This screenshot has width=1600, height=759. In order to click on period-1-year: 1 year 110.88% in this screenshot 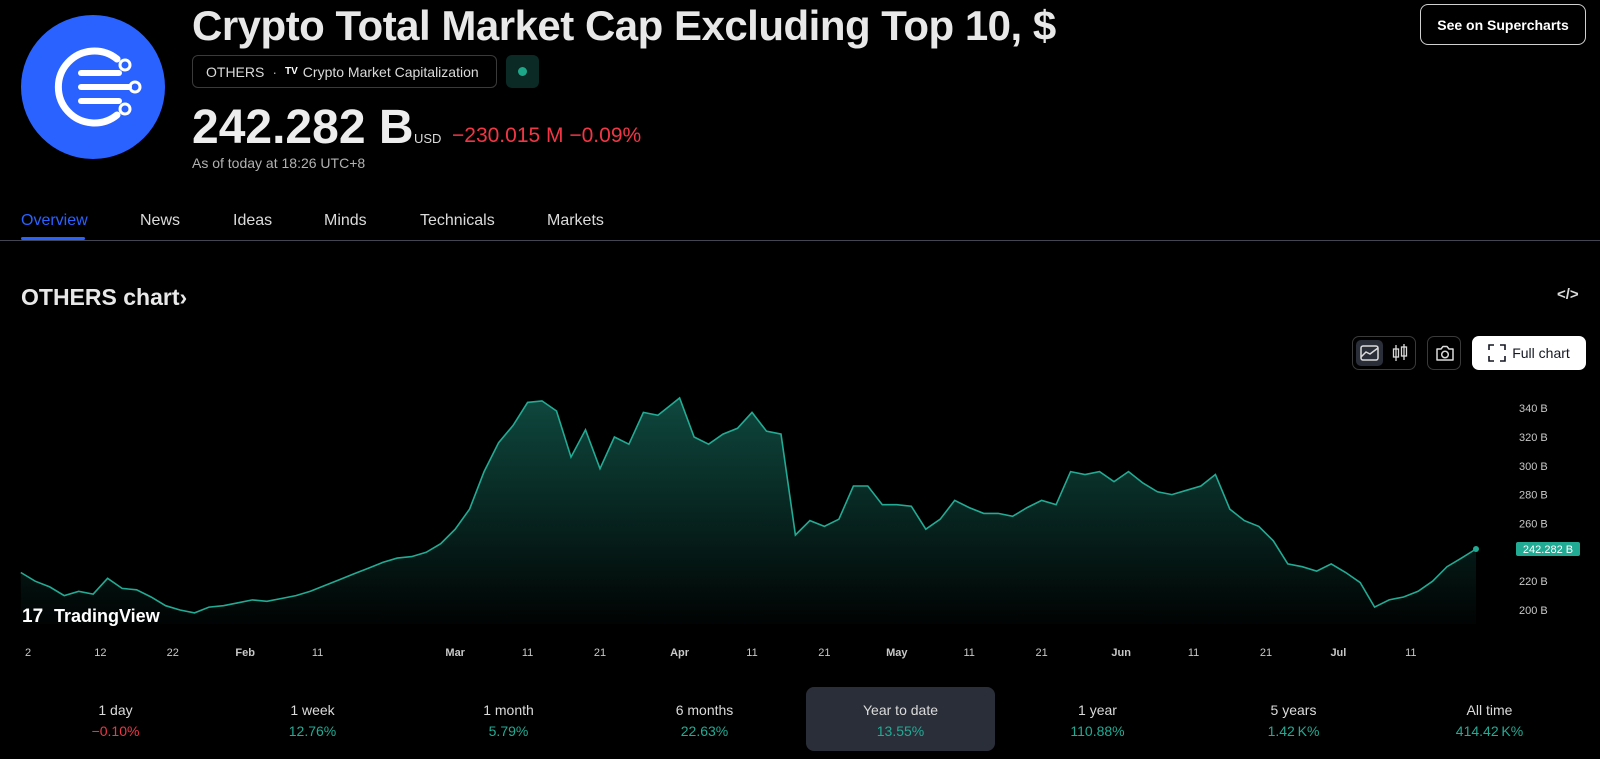, I will do `click(1097, 719)`.